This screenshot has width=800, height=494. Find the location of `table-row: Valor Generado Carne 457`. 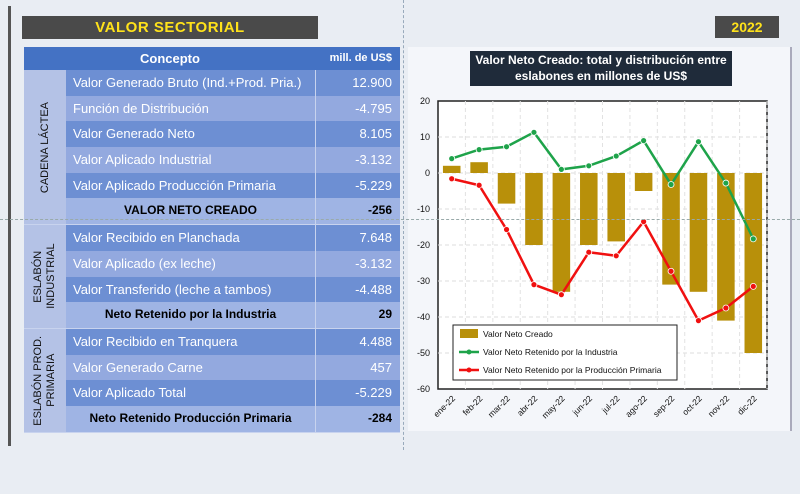

table-row: Valor Generado Carne 457 is located at coordinates (233, 367).